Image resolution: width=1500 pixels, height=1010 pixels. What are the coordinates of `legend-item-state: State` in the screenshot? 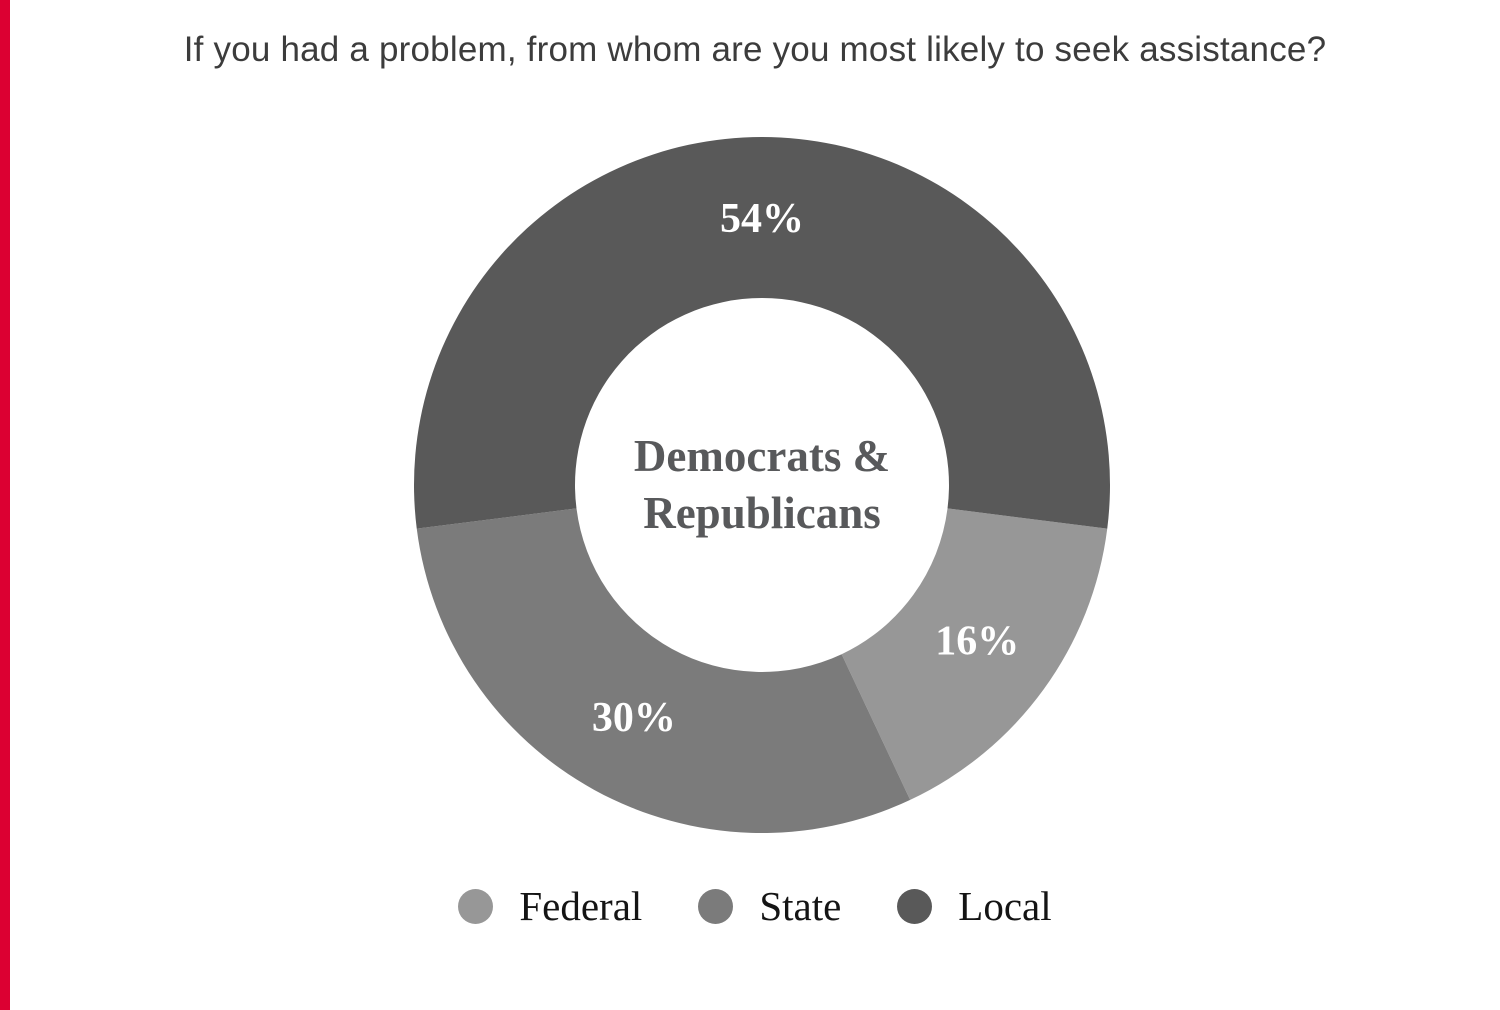 It's located at (769, 906).